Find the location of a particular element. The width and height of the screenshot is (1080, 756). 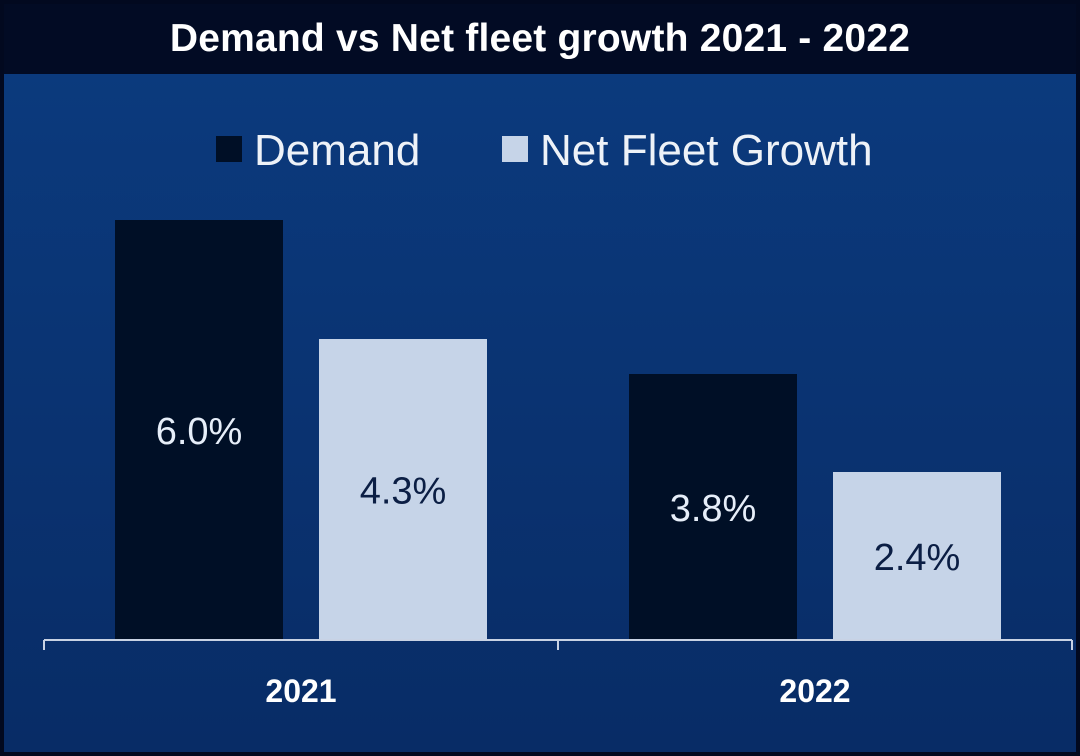

legend-label-net-fleet-growth: Net Fleet Growth is located at coordinates (706, 150).